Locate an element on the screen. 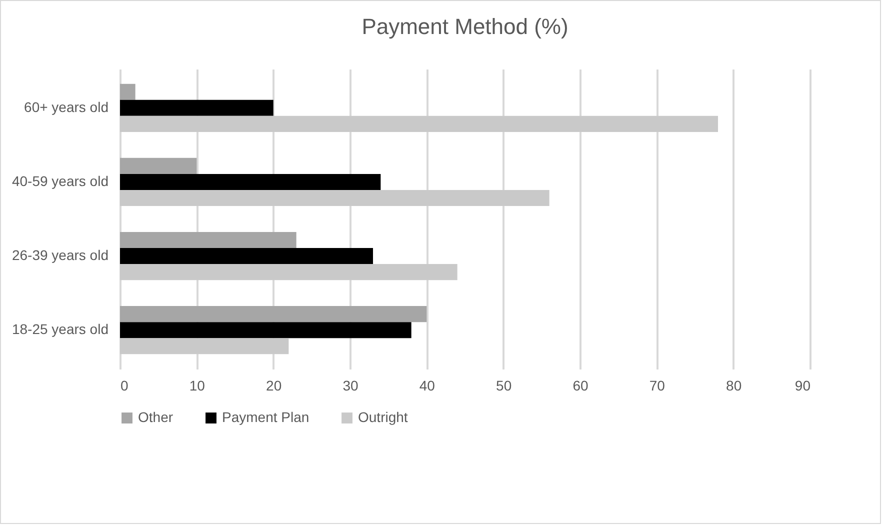  legend-label: Payment Plan is located at coordinates (266, 417).